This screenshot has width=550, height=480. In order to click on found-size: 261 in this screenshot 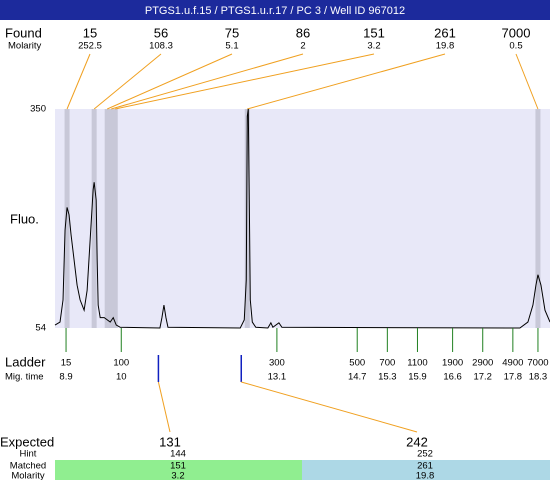, I will do `click(445, 32)`.